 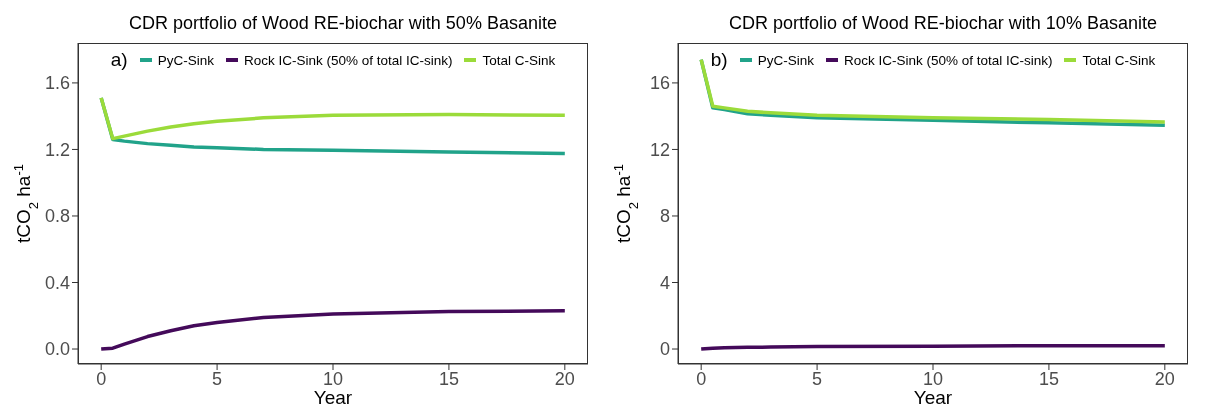 What do you see at coordinates (343, 23) in the screenshot?
I see `chart-title: CDR portfolio of Wood RE-biochar with 50% Basanite` at bounding box center [343, 23].